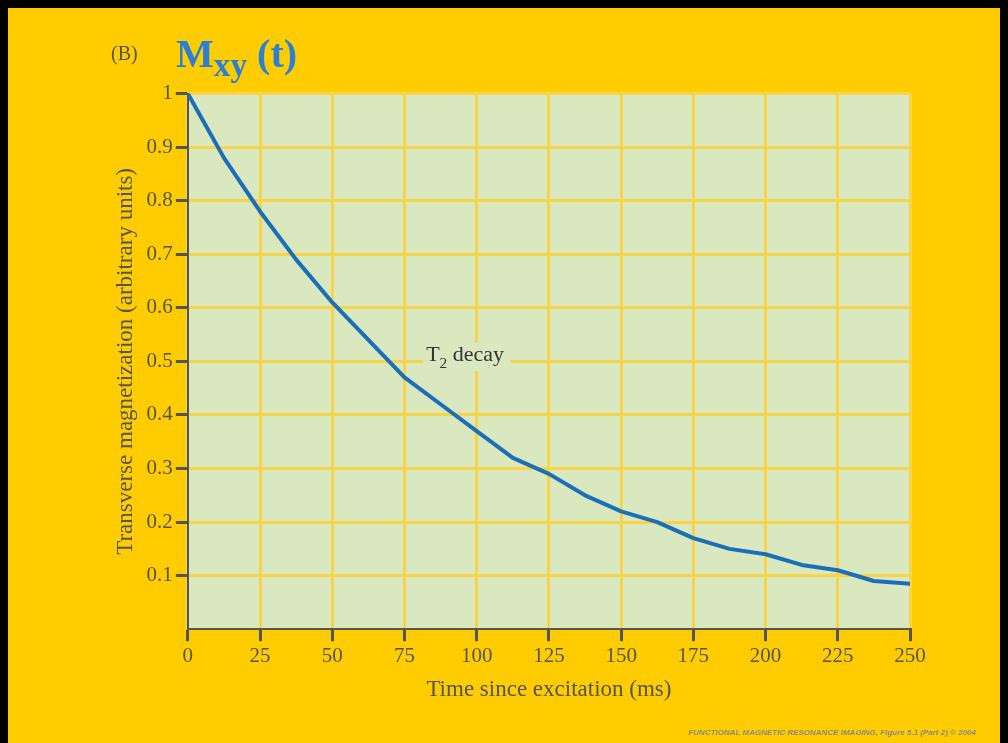 The height and width of the screenshot is (743, 1008). Describe the element at coordinates (237, 57) in the screenshot. I see `chart-title: M$_{xy}$ (t)` at that location.